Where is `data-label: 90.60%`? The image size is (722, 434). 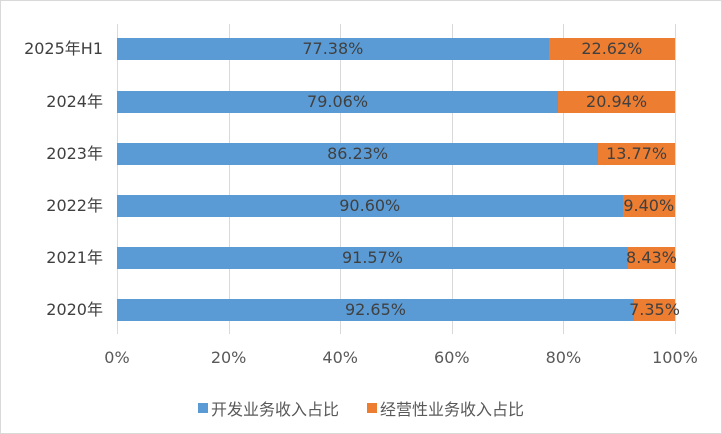 data-label: 90.60% is located at coordinates (370, 205).